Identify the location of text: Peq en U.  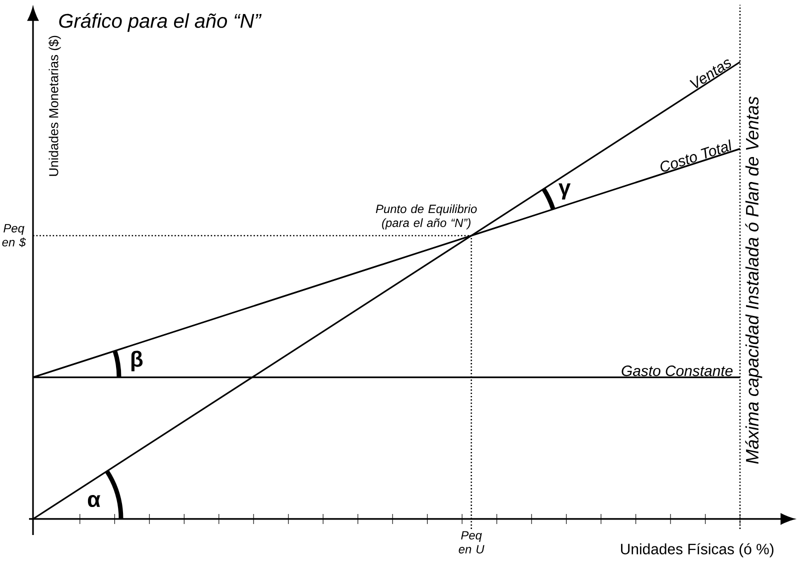
(471, 542).